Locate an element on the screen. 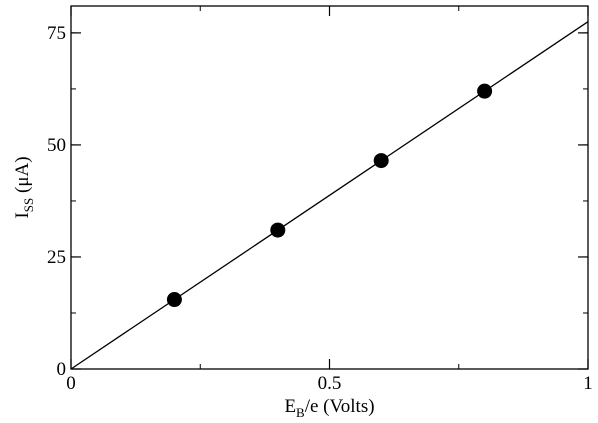  y-axis-label: ISS (μA) is located at coordinates (24, 187).